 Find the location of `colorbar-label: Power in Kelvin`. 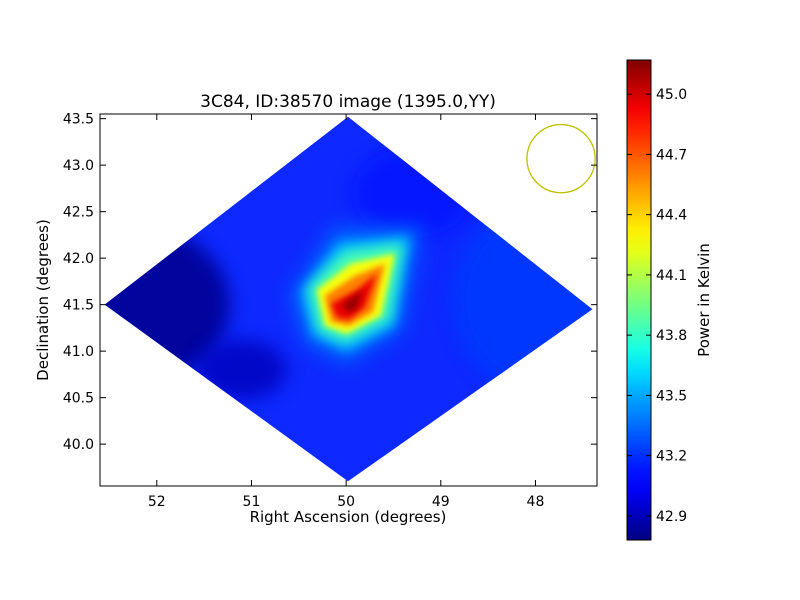

colorbar-label: Power in Kelvin is located at coordinates (704, 300).